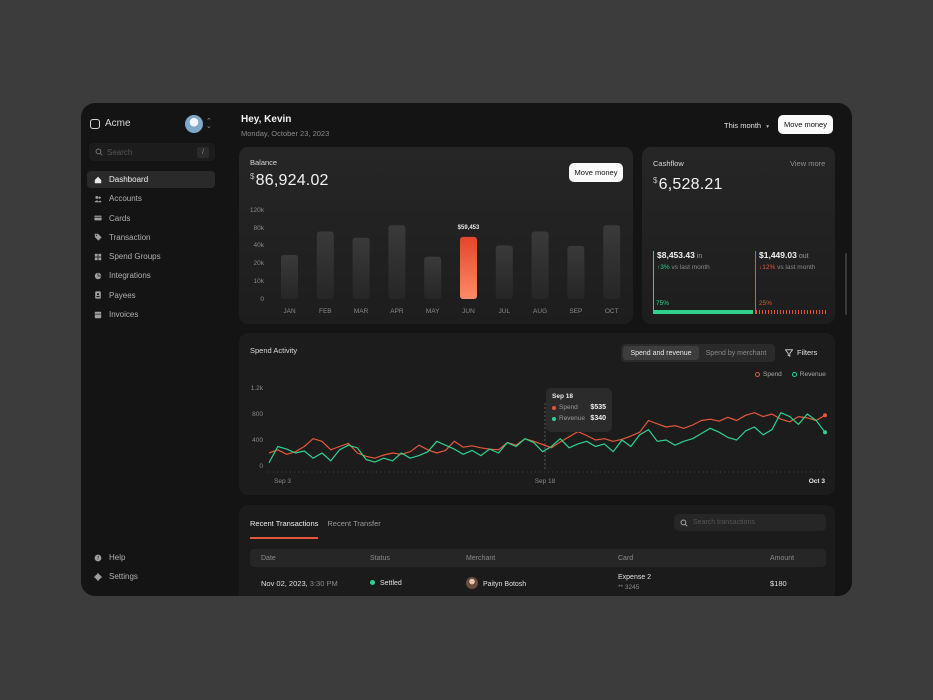 This screenshot has height=700, width=933. What do you see at coordinates (808, 163) in the screenshot?
I see `view-more-link: View more` at bounding box center [808, 163].